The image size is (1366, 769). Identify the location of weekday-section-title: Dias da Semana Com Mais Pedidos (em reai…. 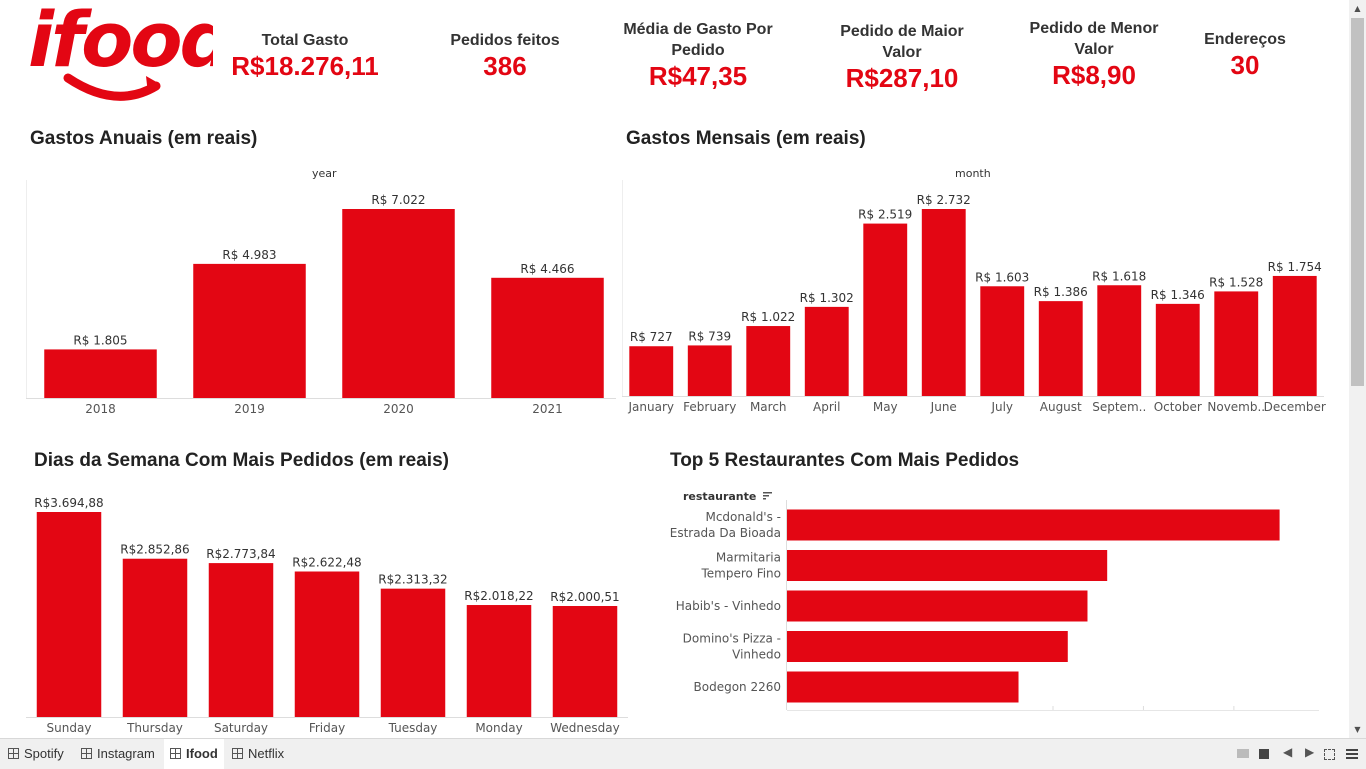
(241, 460).